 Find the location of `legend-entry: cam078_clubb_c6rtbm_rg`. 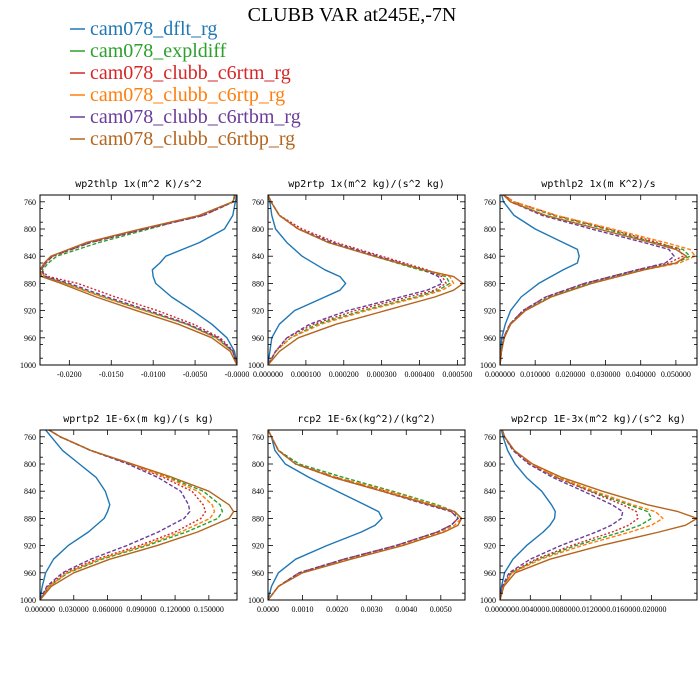

legend-entry: cam078_clubb_c6rtbm_rg is located at coordinates (185, 117).